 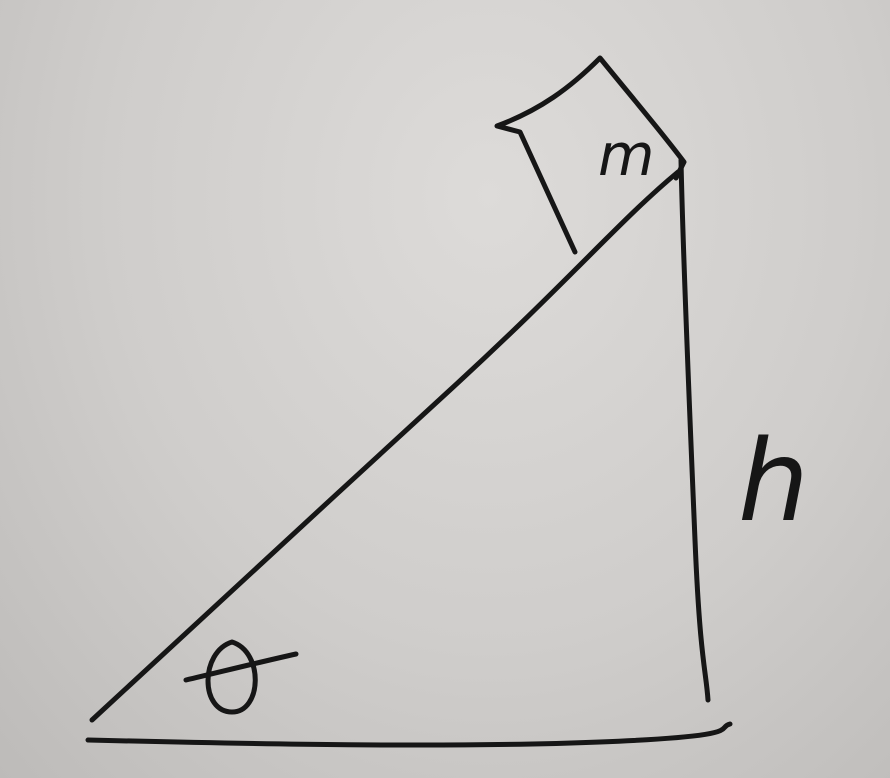 I want to click on theta-crossbar, so click(x=241, y=667).